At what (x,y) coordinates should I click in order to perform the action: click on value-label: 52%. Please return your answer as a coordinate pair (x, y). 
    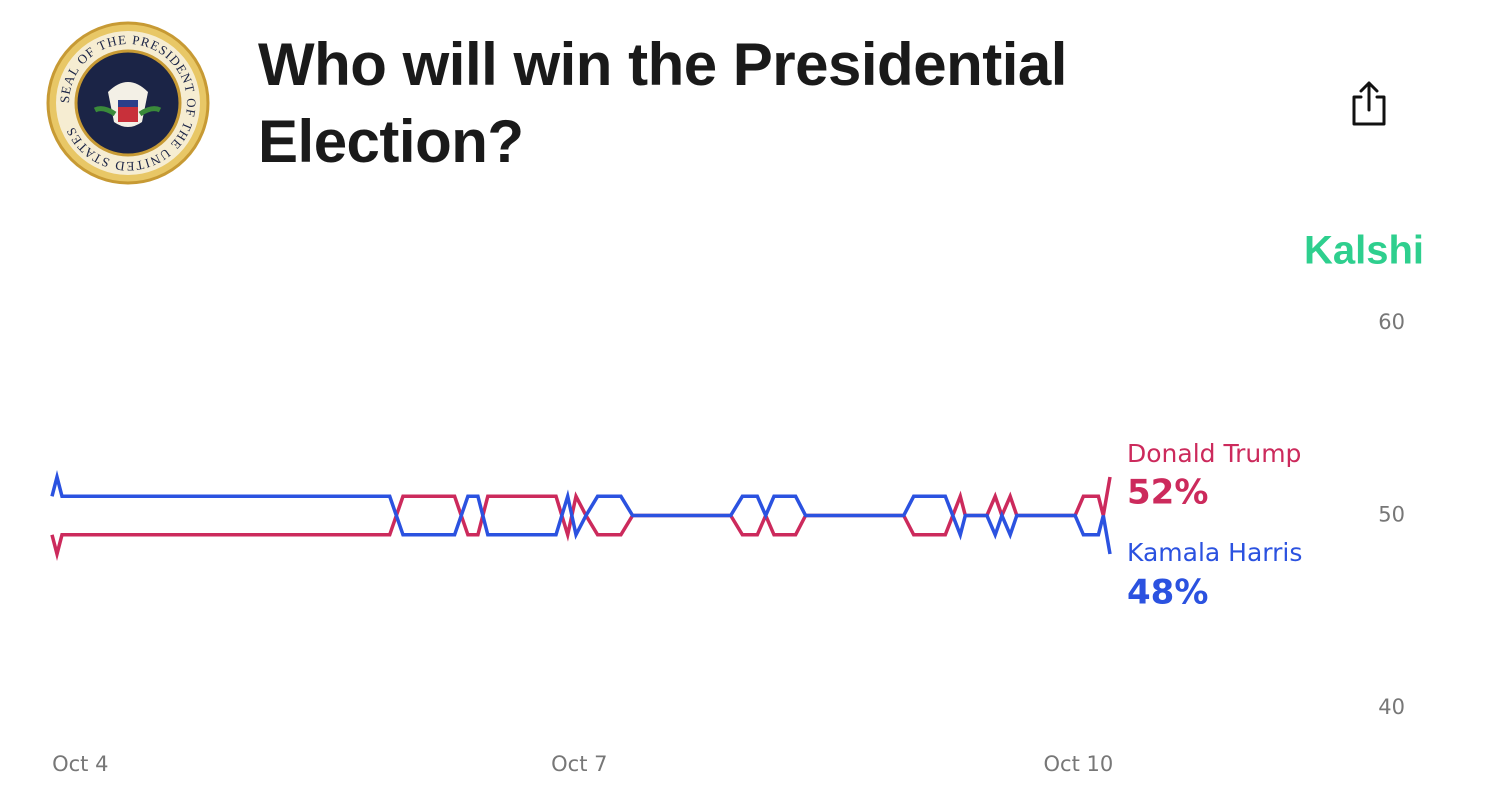
    Looking at the image, I should click on (1167, 493).